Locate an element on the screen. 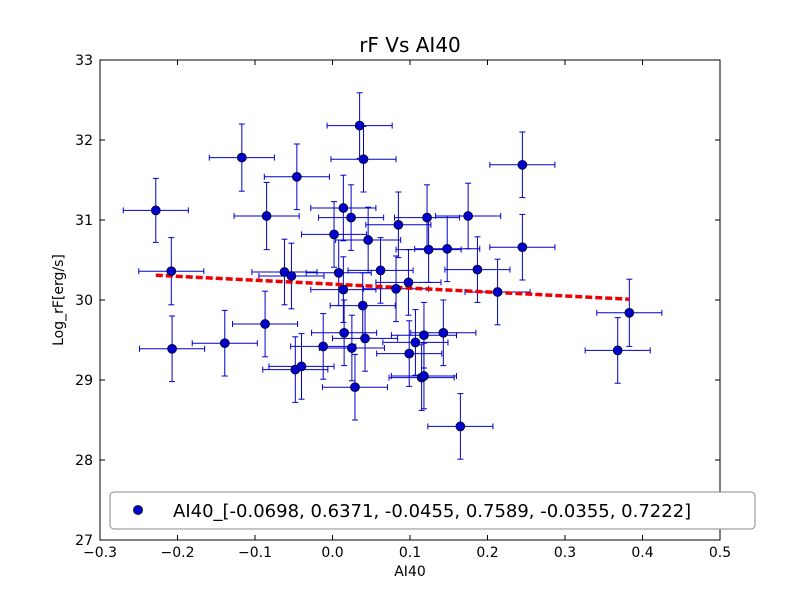  y-tick-label: 27 is located at coordinates (84, 541).